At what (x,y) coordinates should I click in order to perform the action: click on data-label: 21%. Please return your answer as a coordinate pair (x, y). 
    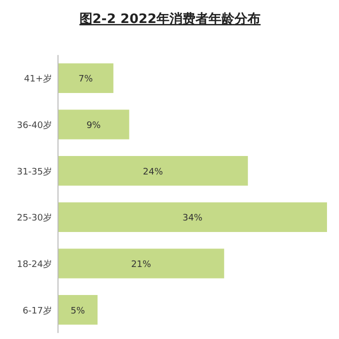
    Looking at the image, I should click on (141, 265).